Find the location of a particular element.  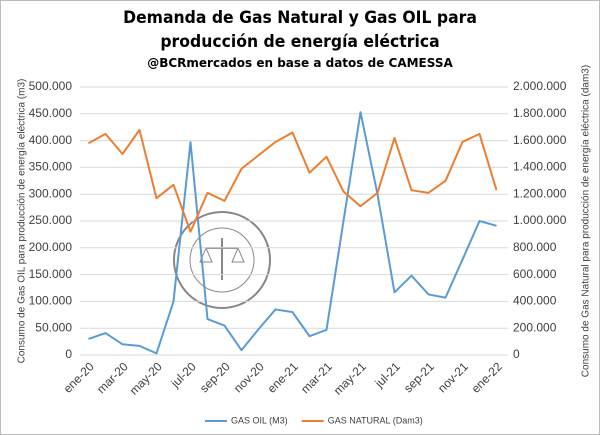

legend-label: GAS OIL (M3) is located at coordinates (259, 420).